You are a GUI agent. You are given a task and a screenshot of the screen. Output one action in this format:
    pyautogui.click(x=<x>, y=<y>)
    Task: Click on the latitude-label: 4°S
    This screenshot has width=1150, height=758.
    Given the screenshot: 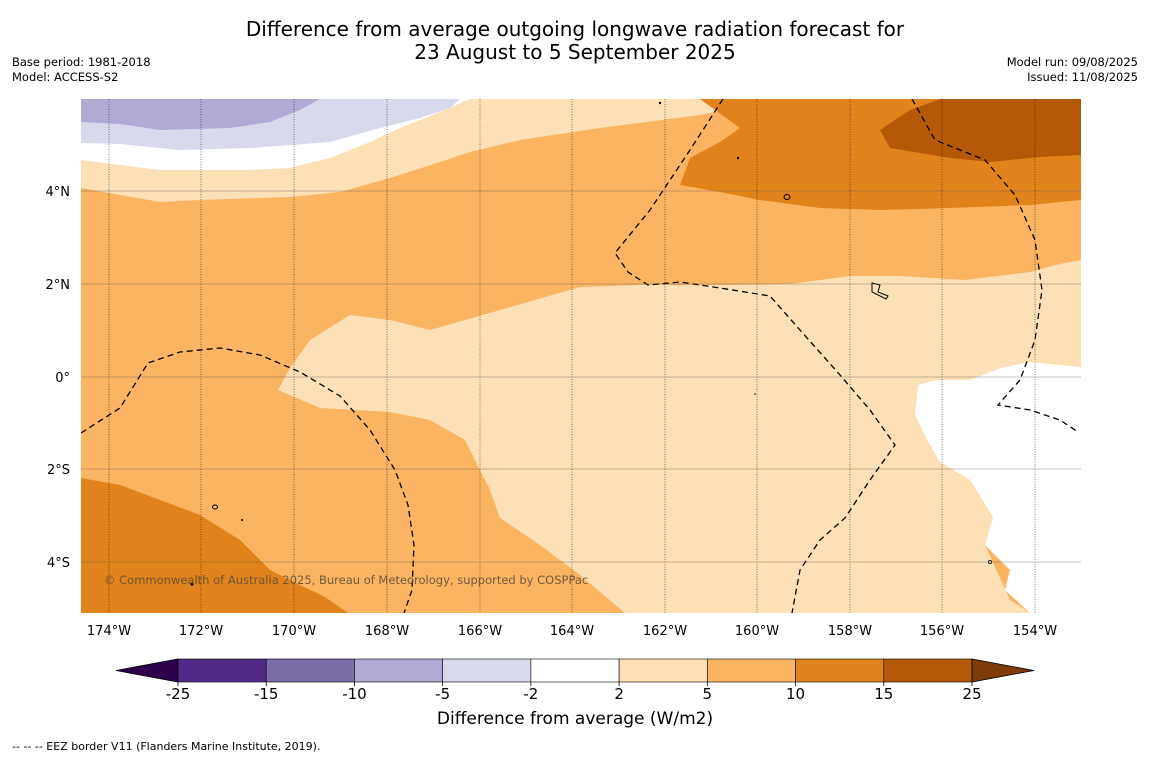 What is the action you would take?
    pyautogui.click(x=58, y=563)
    